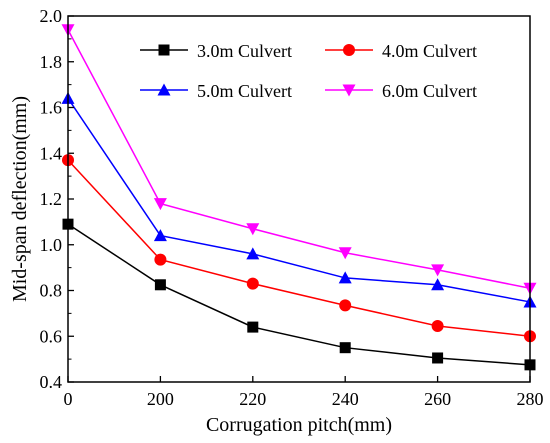 This screenshot has width=550, height=443. I want to click on legend-label: 6.0m Culvert, so click(429, 91).